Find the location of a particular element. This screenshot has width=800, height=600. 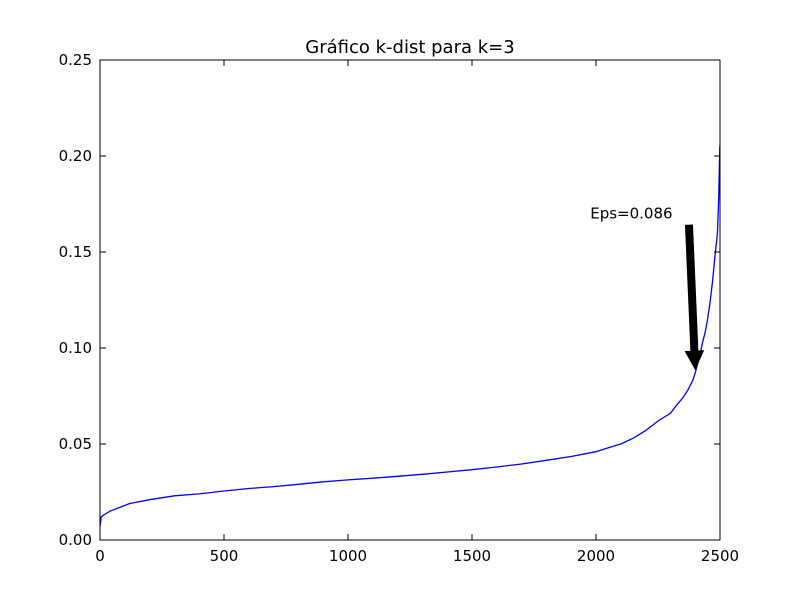

x-tick-label: 2000 is located at coordinates (596, 556).